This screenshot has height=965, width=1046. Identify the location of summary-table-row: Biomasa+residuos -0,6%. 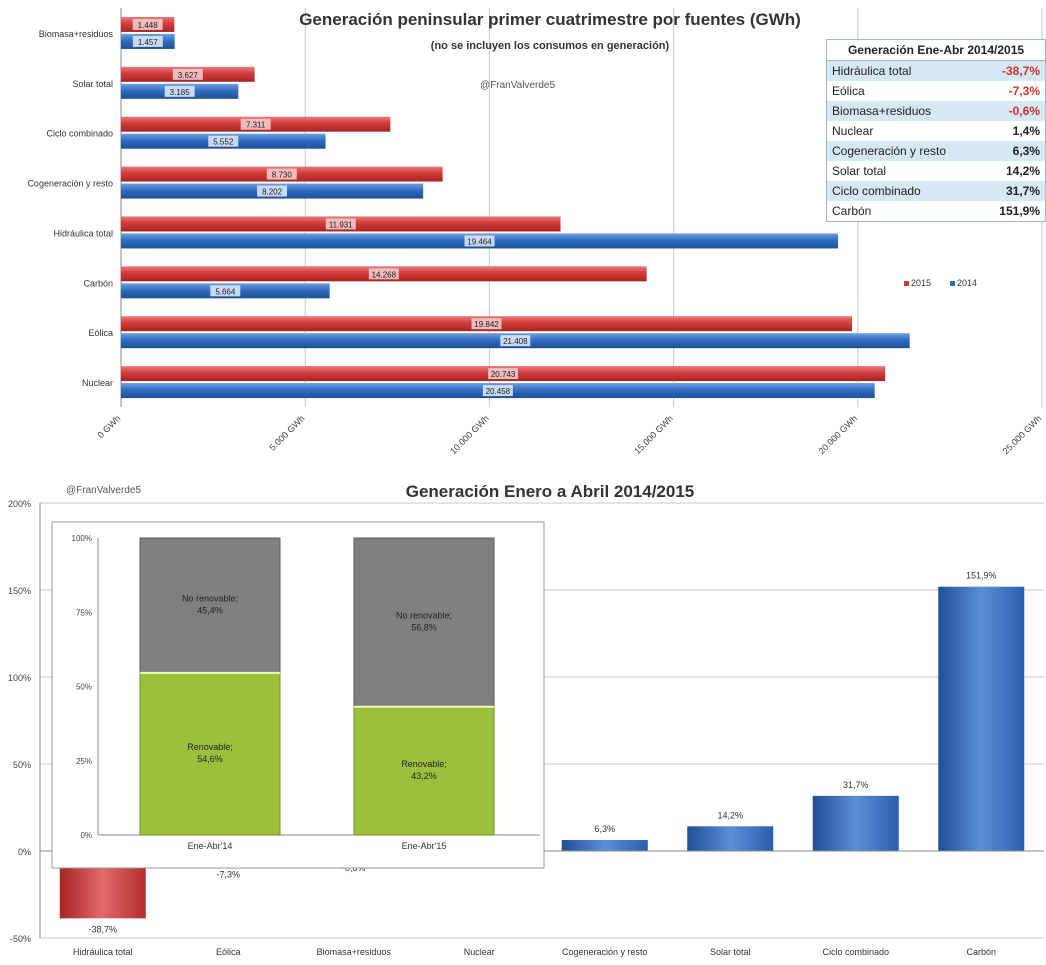
(936, 111).